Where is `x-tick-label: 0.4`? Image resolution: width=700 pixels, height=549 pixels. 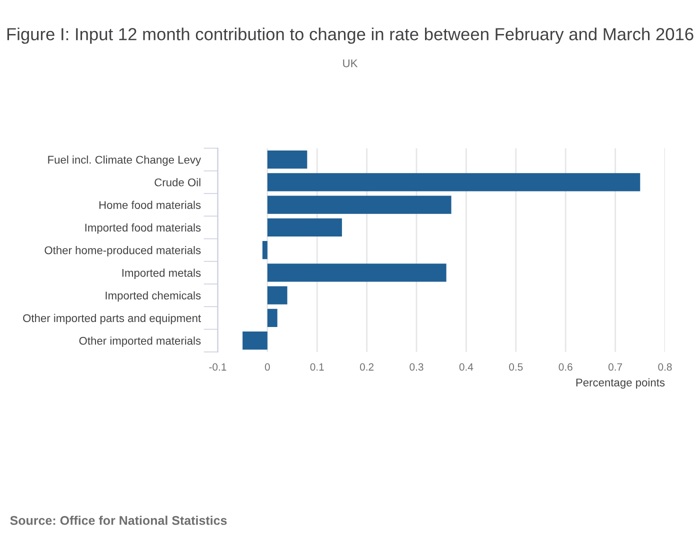
x-tick-label: 0.4 is located at coordinates (466, 367).